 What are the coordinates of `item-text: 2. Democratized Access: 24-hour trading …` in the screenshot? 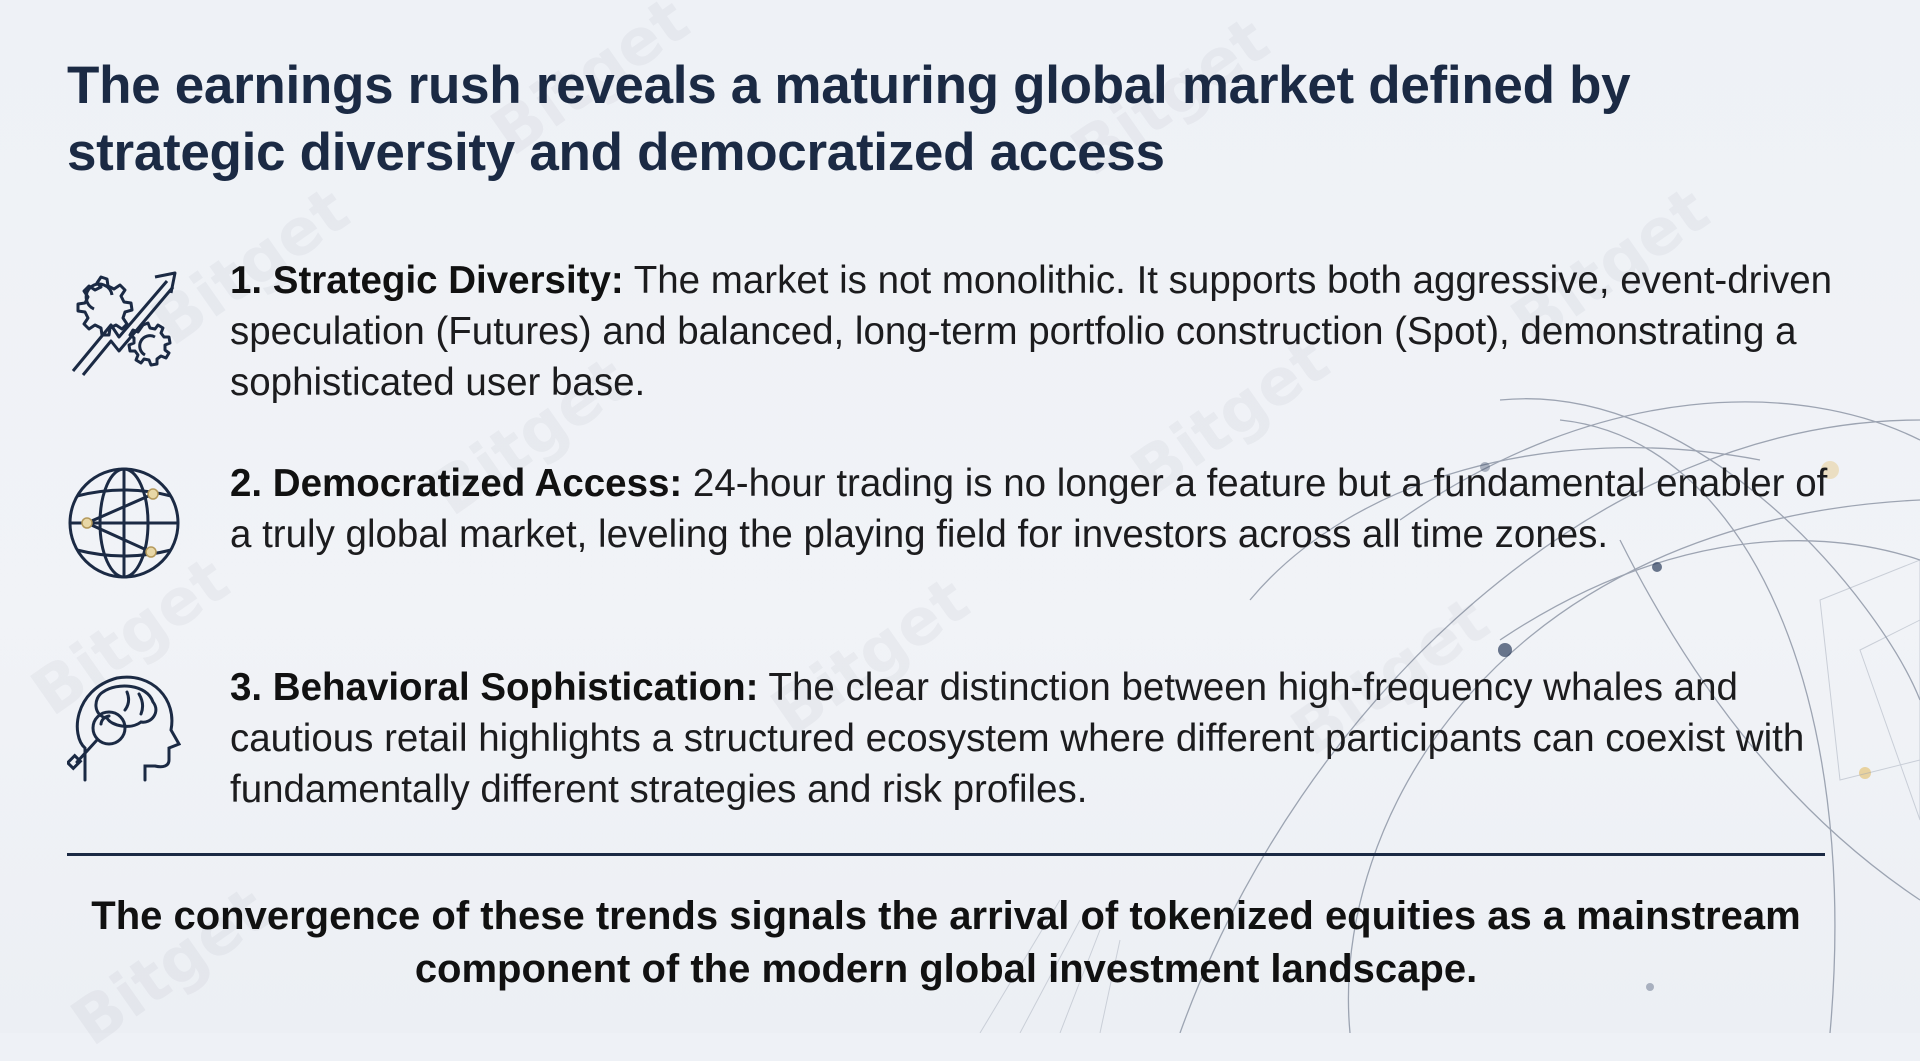 It's located at (1040, 509).